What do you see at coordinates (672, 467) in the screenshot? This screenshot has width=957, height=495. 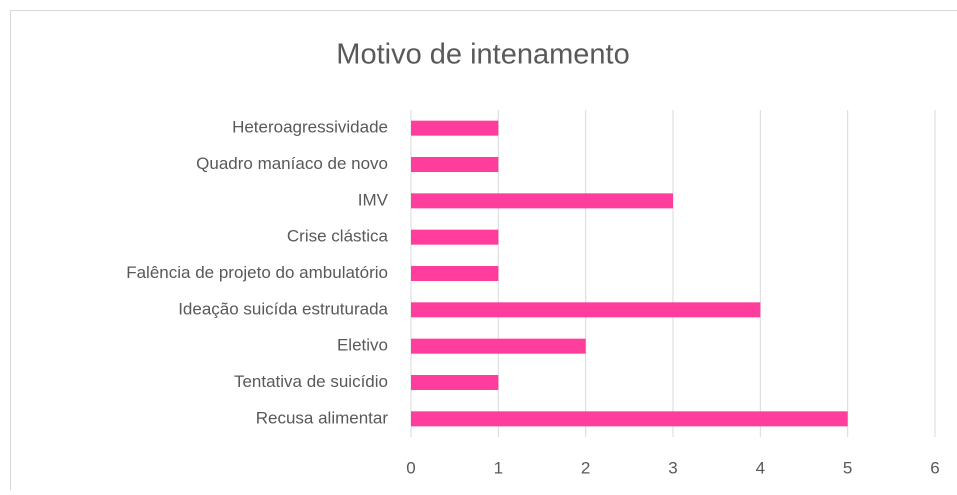 I see `x-tick-label: 3` at bounding box center [672, 467].